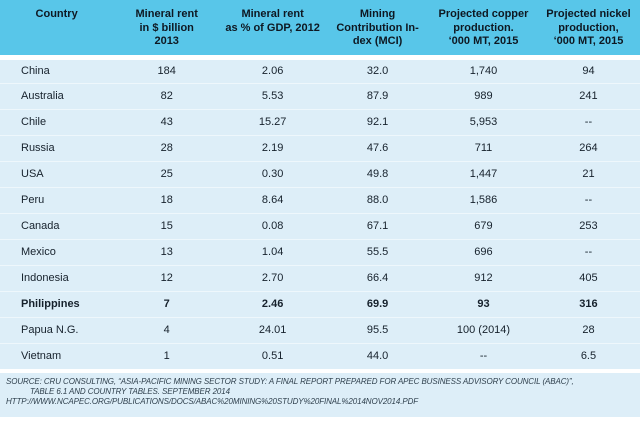 This screenshot has width=640, height=429. Describe the element at coordinates (378, 200) in the screenshot. I see `value-cell: 88.0` at that location.